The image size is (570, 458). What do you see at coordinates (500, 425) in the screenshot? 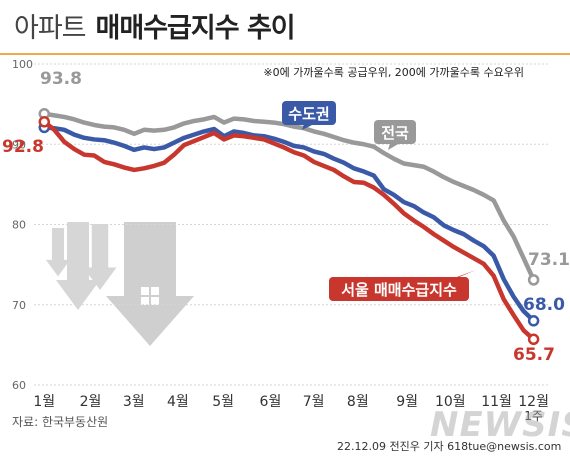
I see `newsis-watermark: NEWSIS` at bounding box center [500, 425].